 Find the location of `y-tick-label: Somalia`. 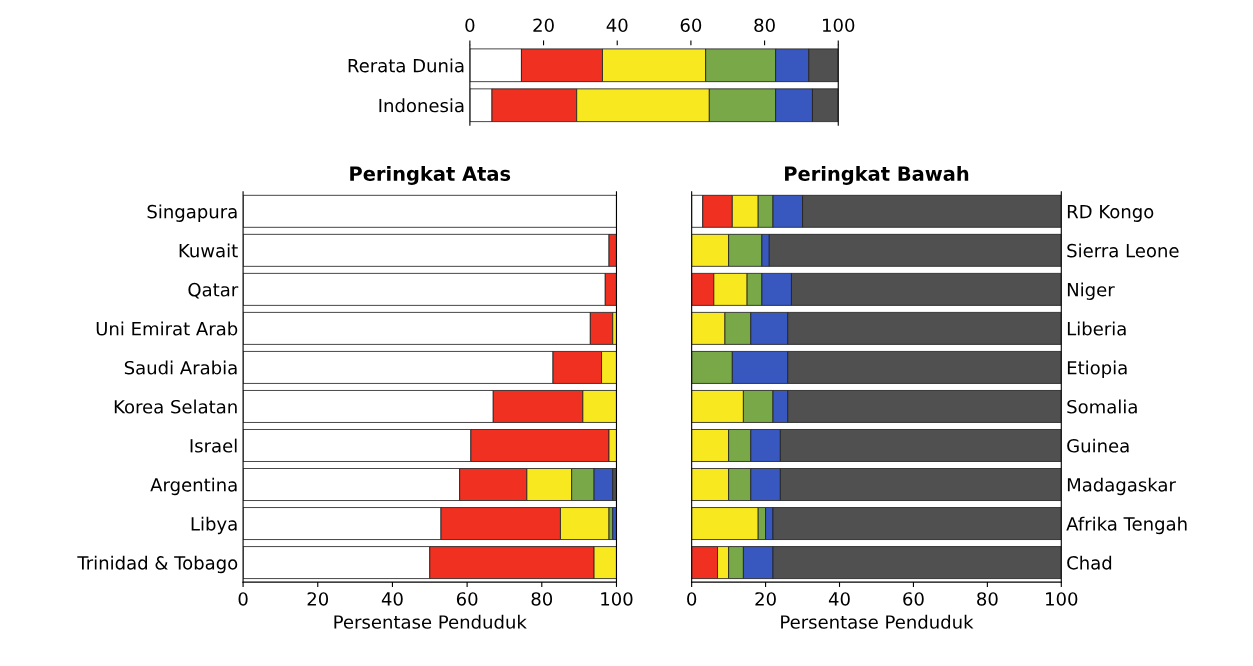

y-tick-label: Somalia is located at coordinates (1102, 406).